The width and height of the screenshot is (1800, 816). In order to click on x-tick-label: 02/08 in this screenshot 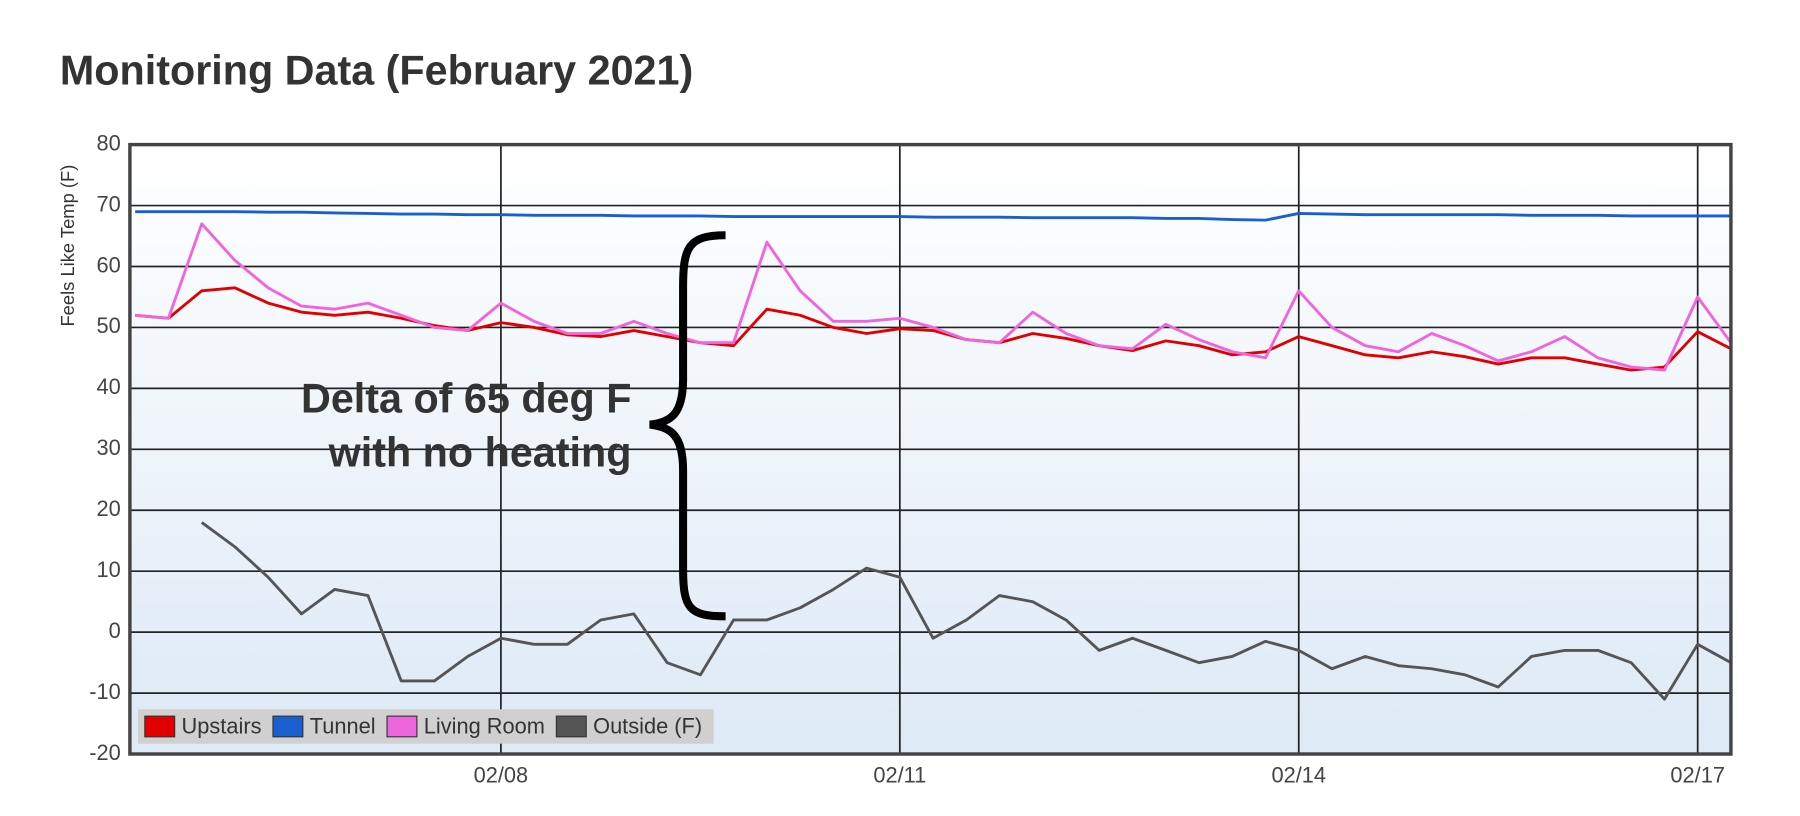, I will do `click(501, 775)`.